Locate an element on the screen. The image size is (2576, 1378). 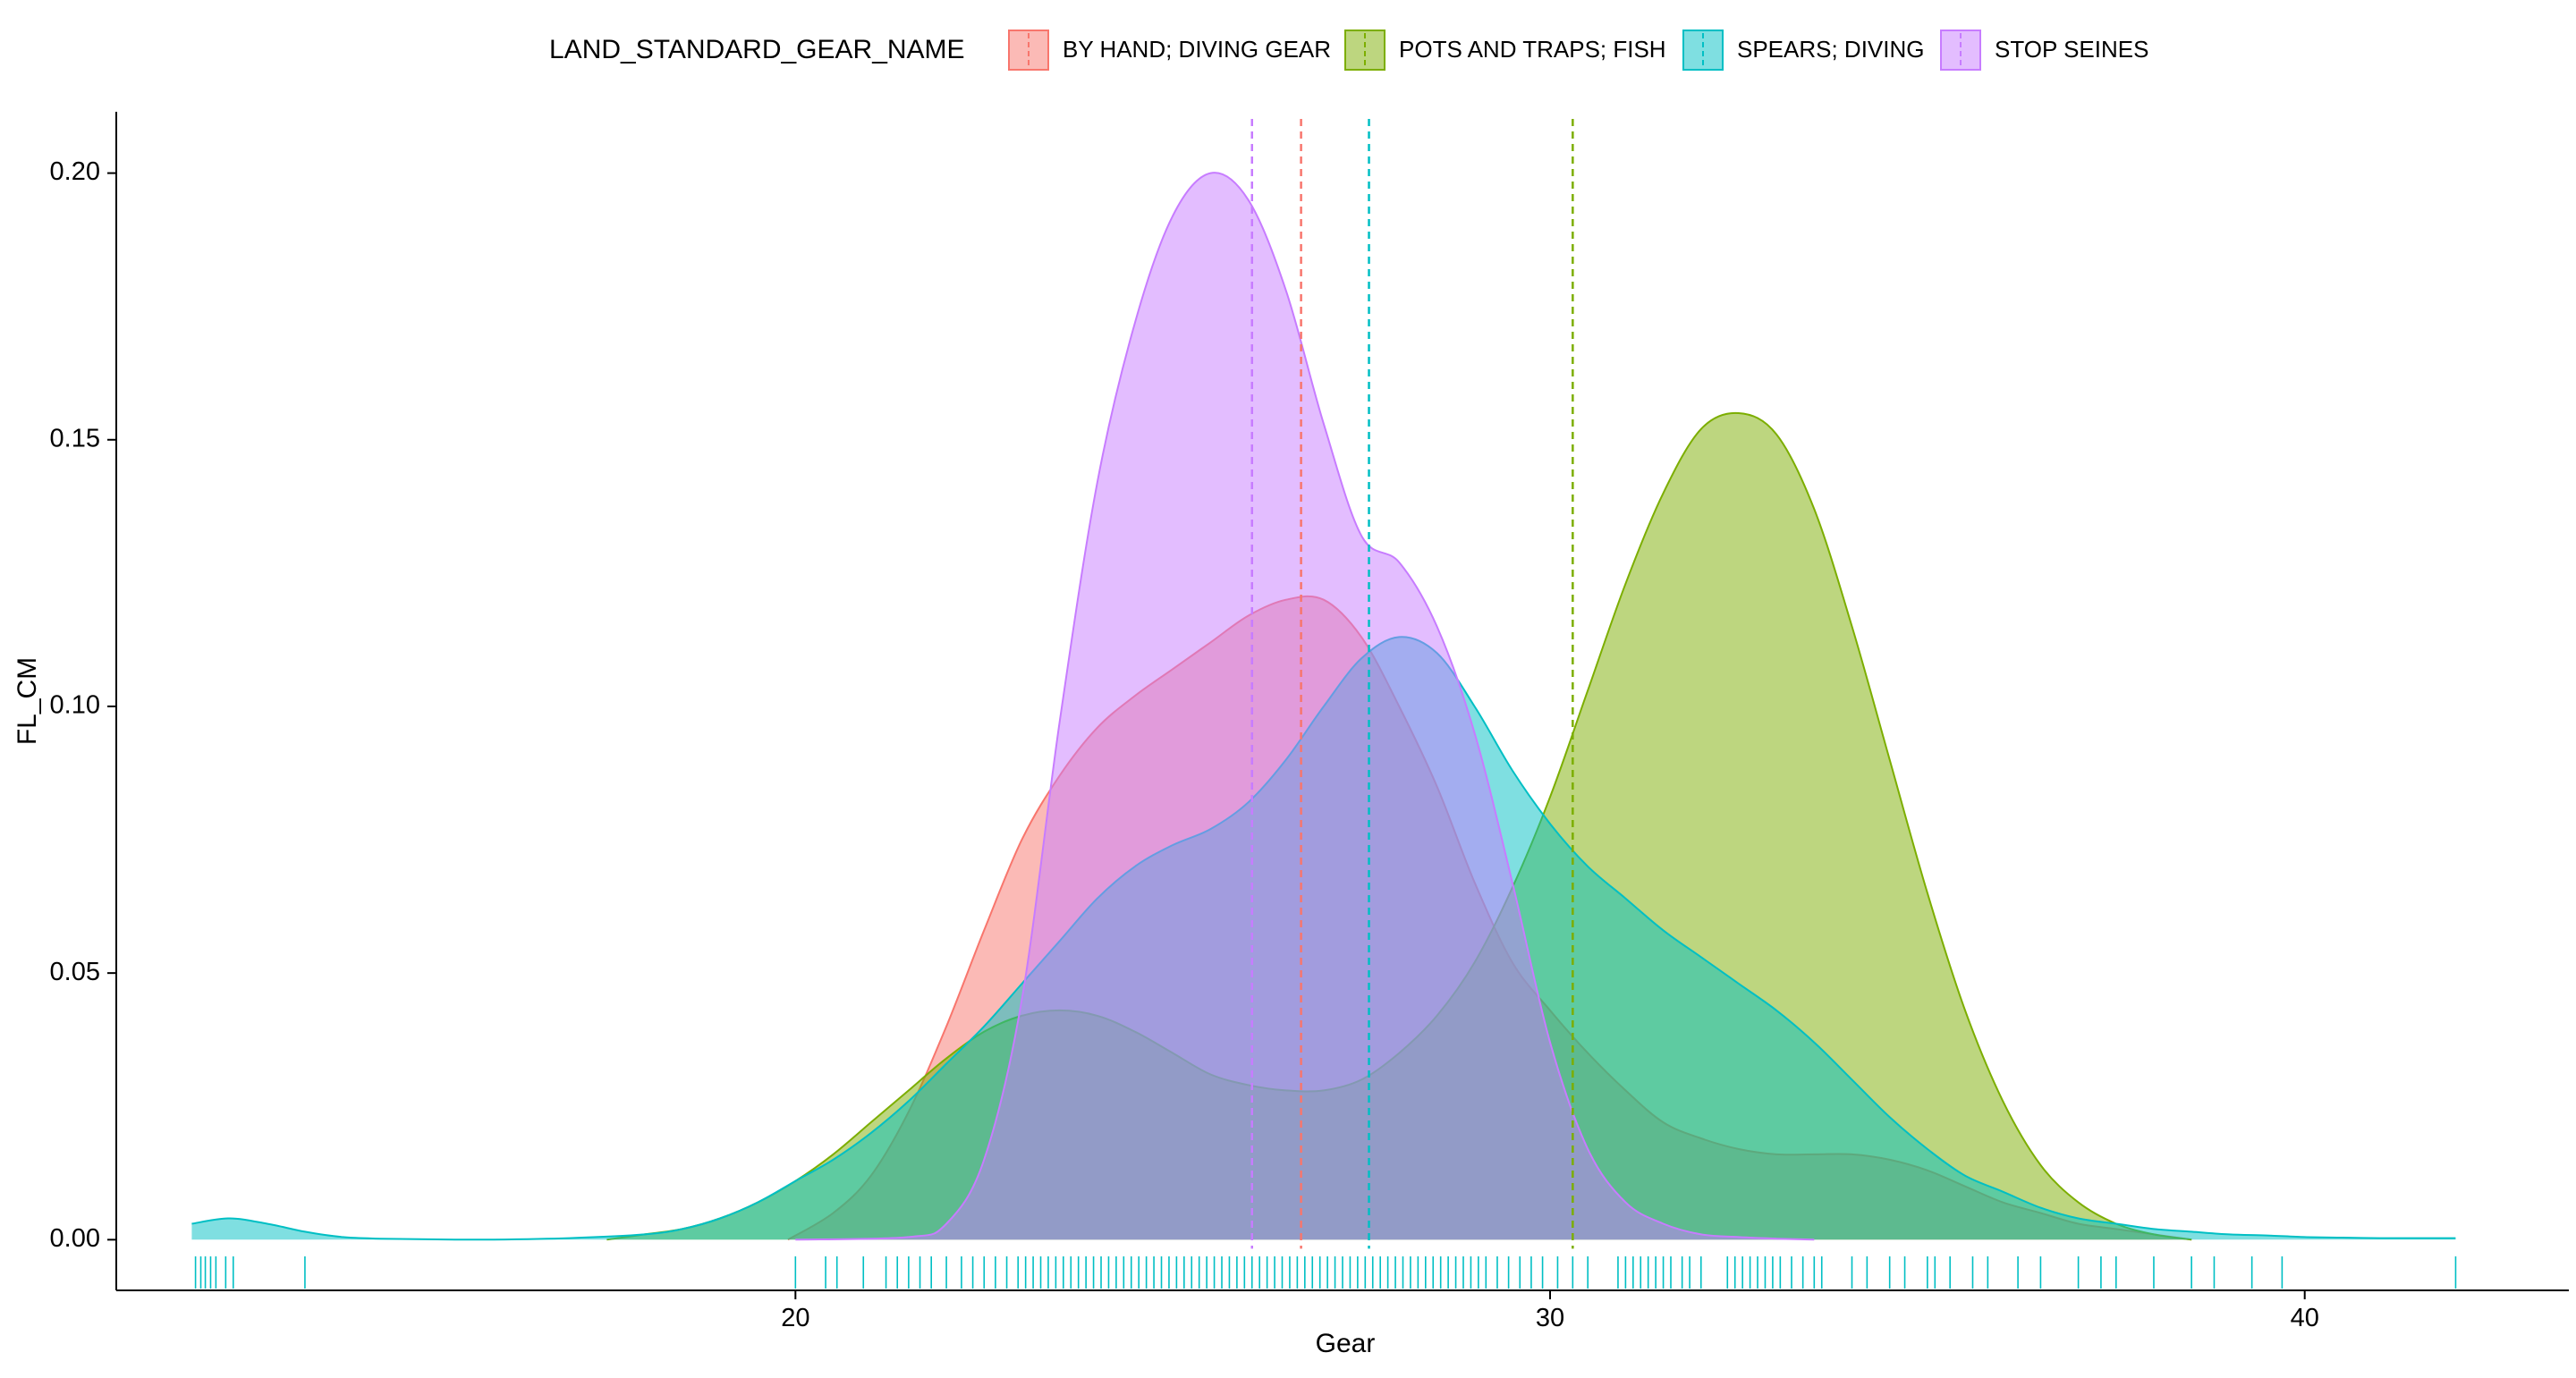
y-tick-label: 0.05 is located at coordinates (75, 972).